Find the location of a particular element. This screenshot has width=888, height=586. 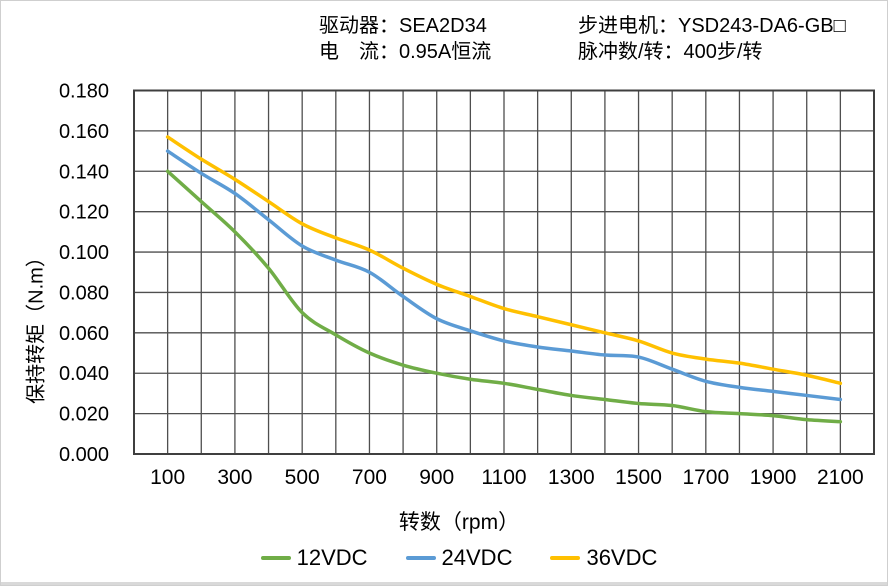

pulses-per-rev-label: 脉冲数/转：400步/转 is located at coordinates (670, 52).